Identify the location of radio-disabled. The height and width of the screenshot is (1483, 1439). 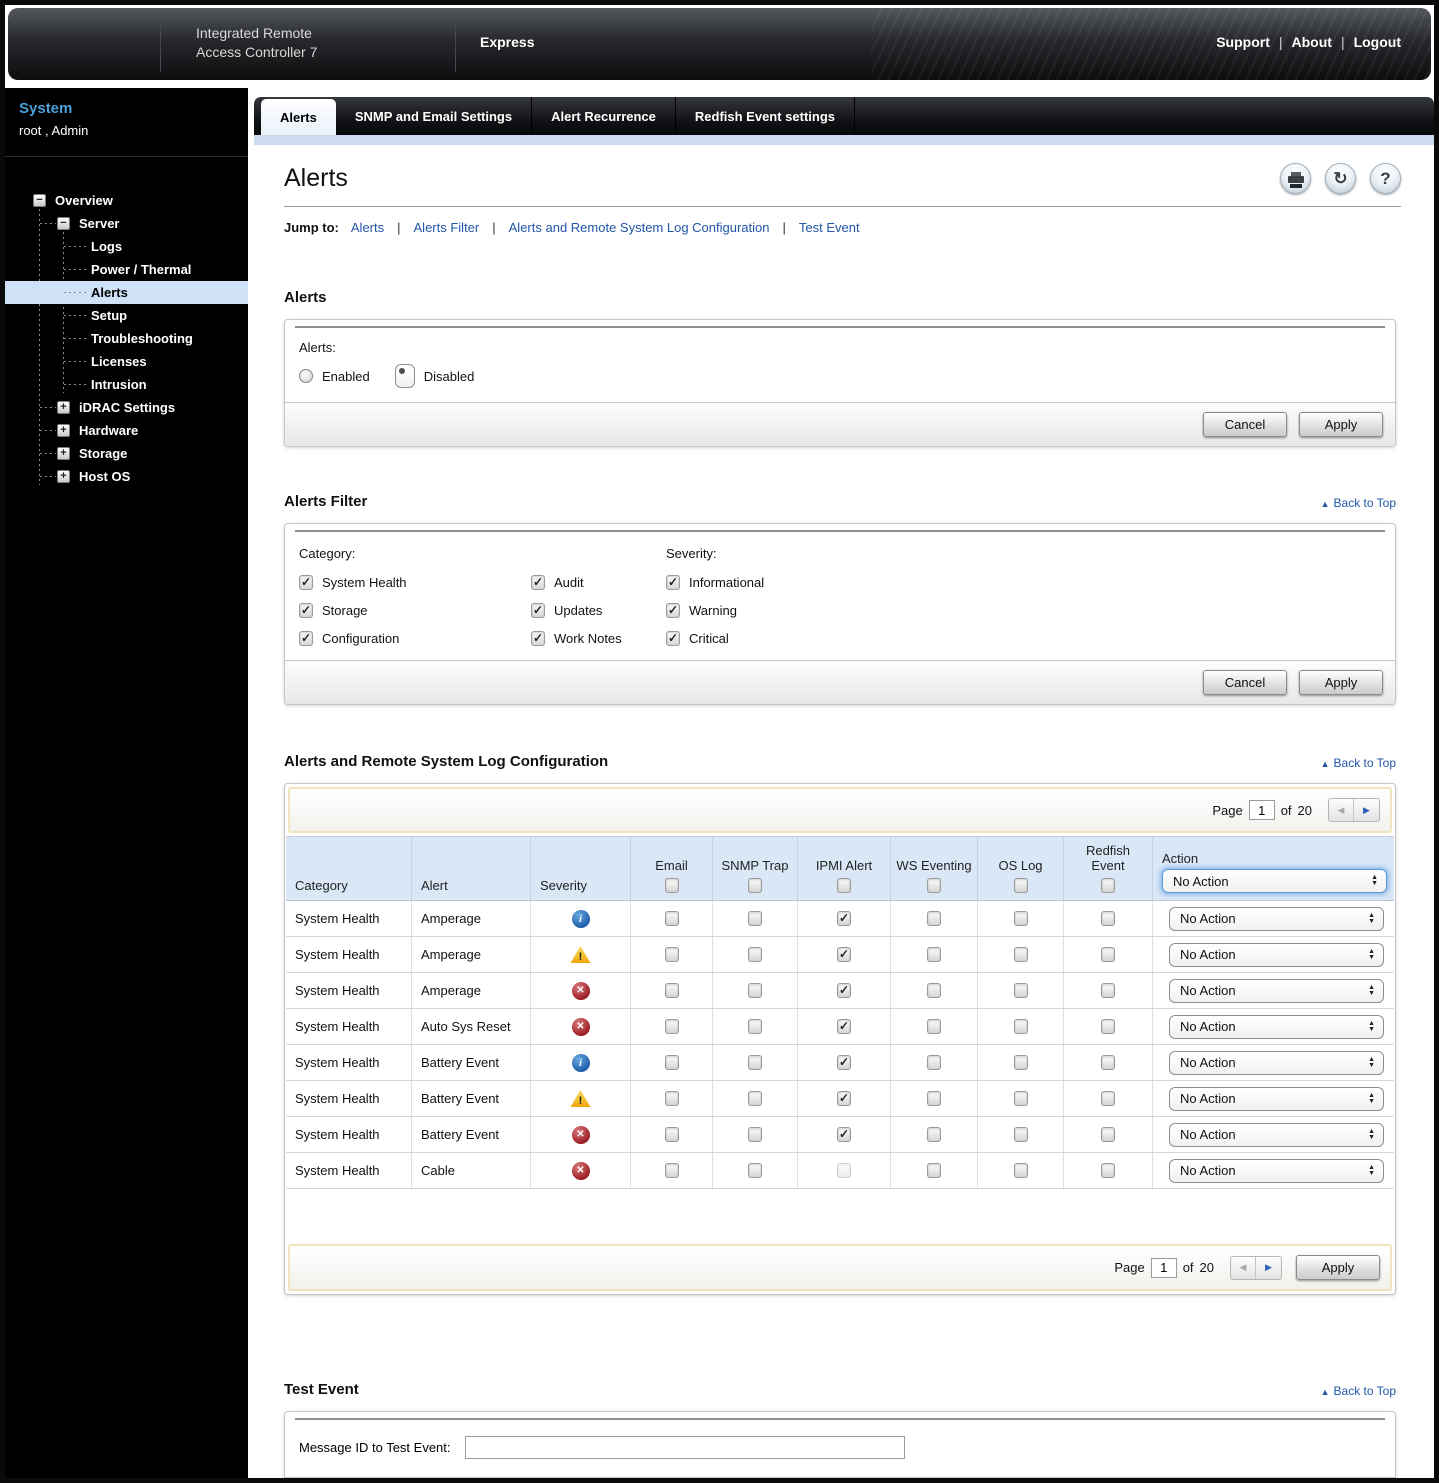
(404, 376).